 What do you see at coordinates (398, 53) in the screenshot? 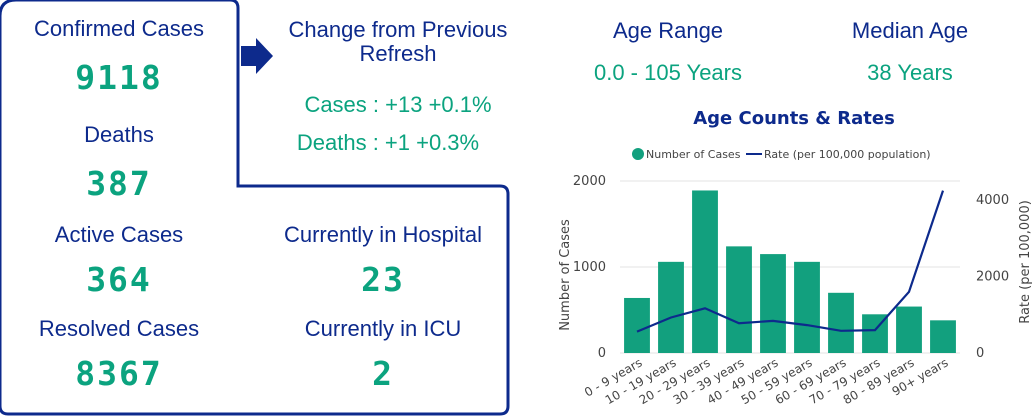
I see `change-title-line2: Refresh` at bounding box center [398, 53].